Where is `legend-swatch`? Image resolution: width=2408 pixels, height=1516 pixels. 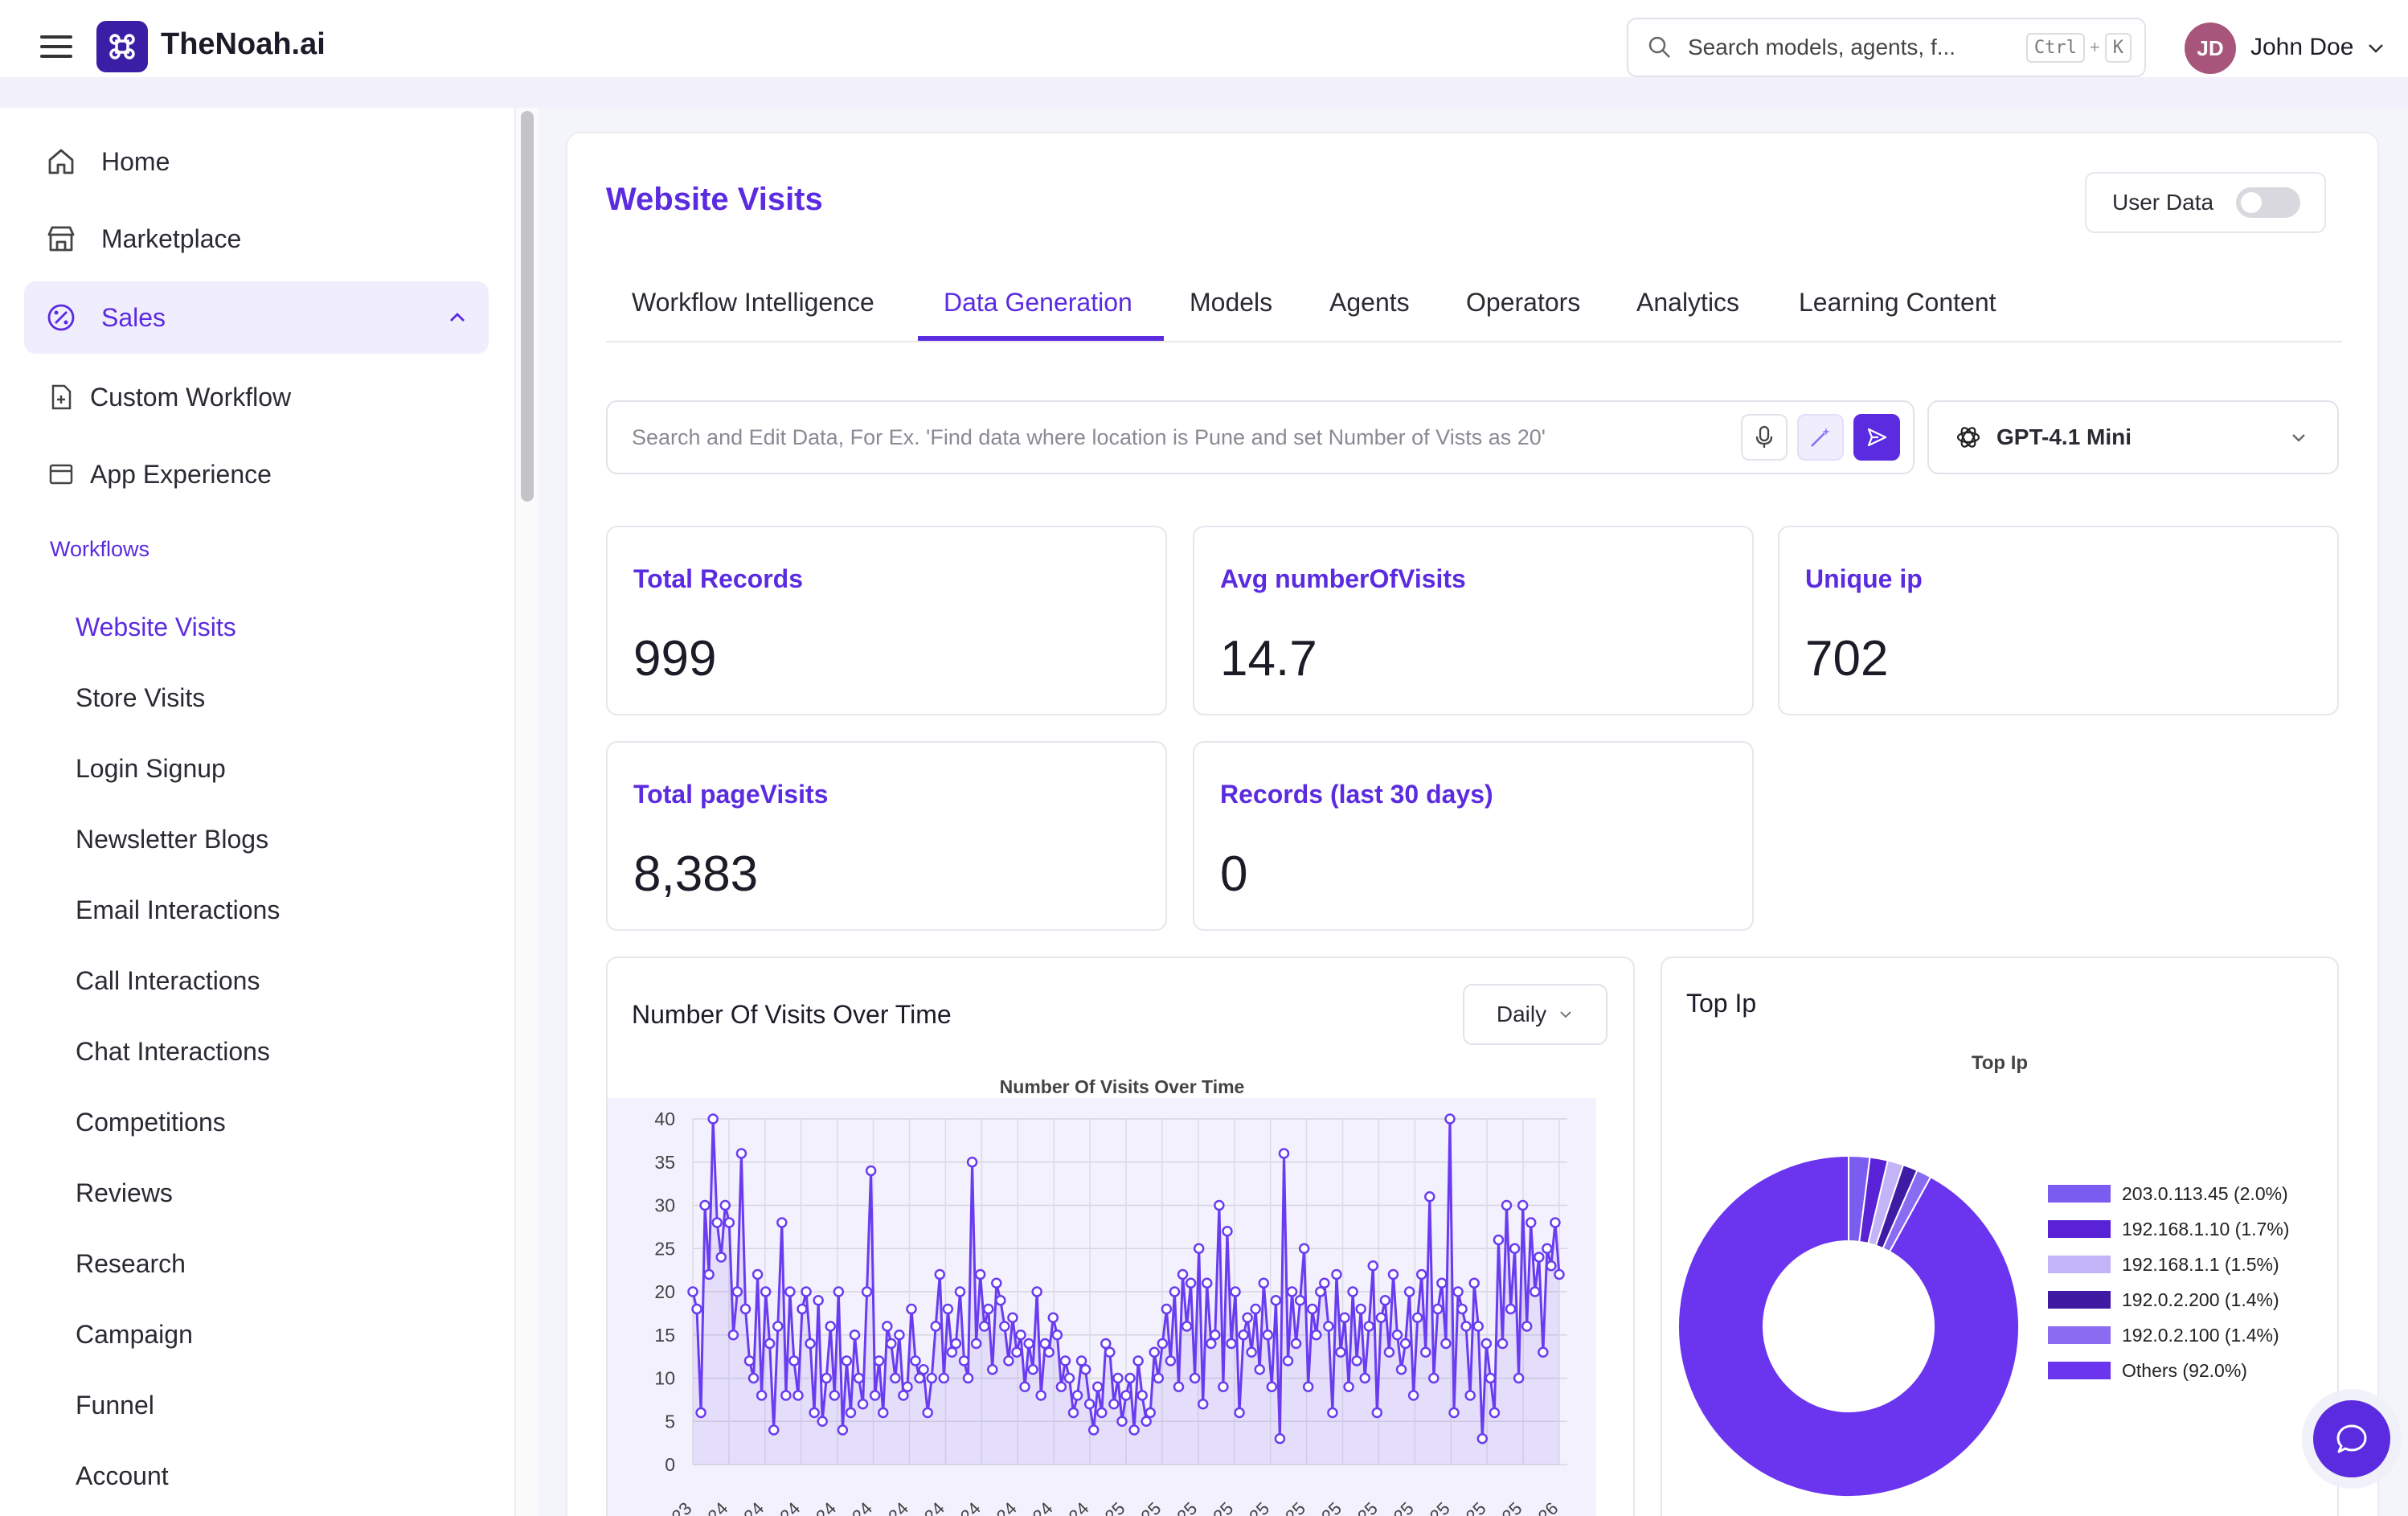 legend-swatch is located at coordinates (2079, 1265).